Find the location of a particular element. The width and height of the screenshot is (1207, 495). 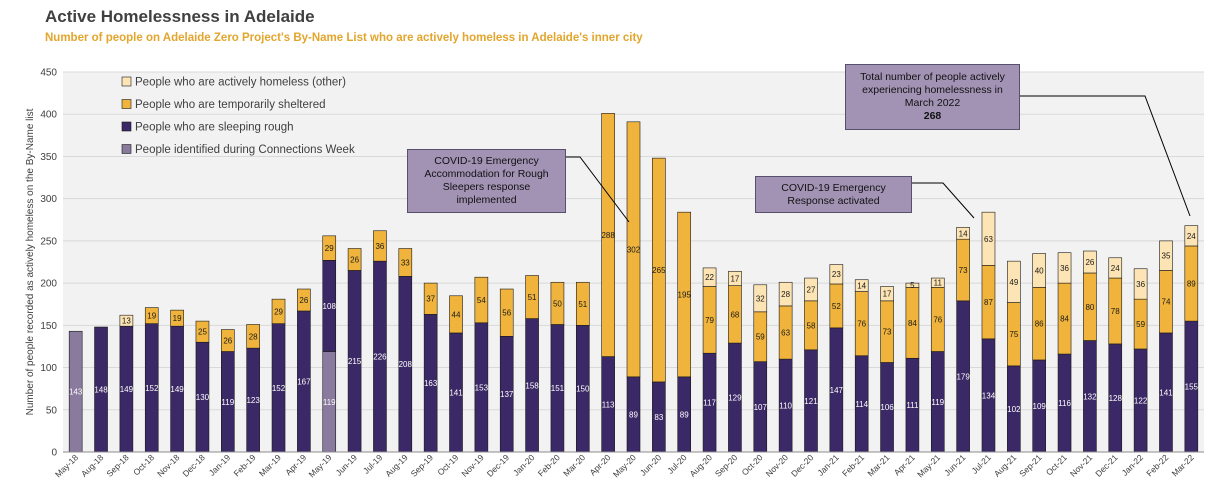

data-label: 28 is located at coordinates (785, 294).